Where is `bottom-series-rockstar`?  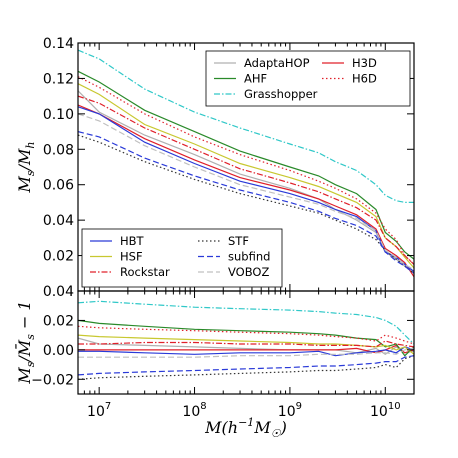
bottom-series-rockstar is located at coordinates (246, 344).